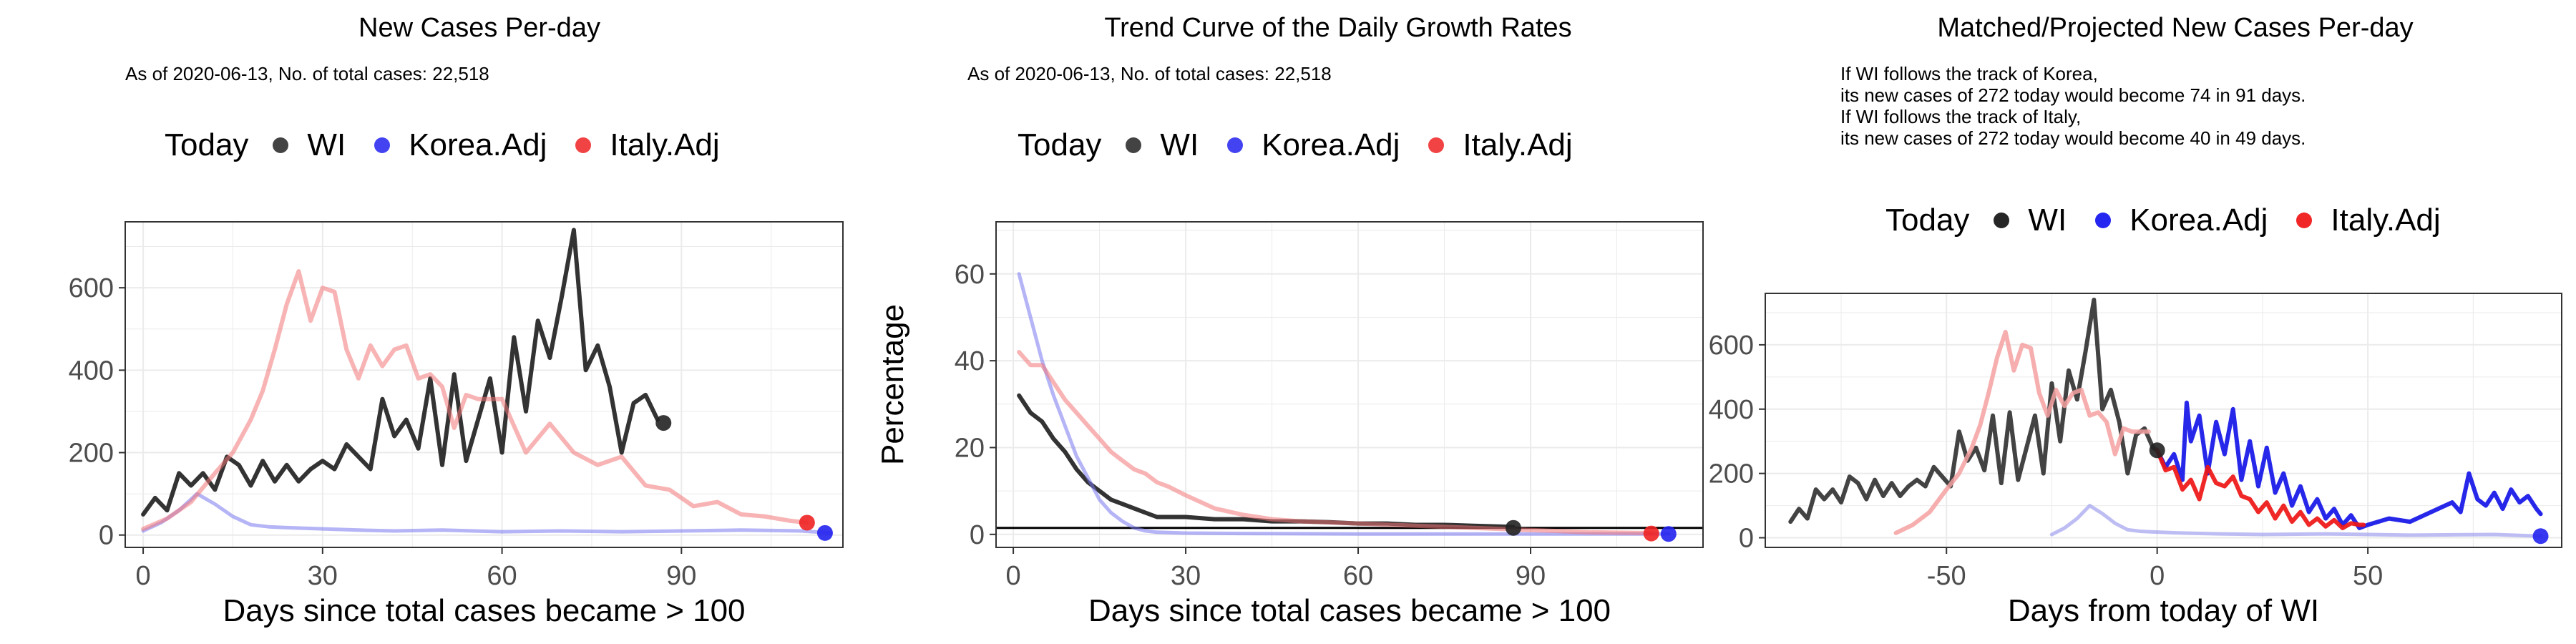 The image size is (2576, 644). What do you see at coordinates (2296, 521) in the screenshot?
I see `series-line-korea-adj-history` at bounding box center [2296, 521].